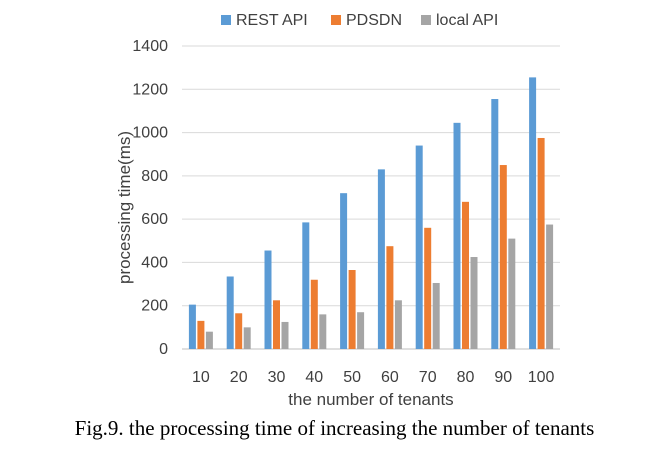 This screenshot has width=669, height=451. What do you see at coordinates (124, 207) in the screenshot?
I see `y-axis-title: processing time(ms)` at bounding box center [124, 207].